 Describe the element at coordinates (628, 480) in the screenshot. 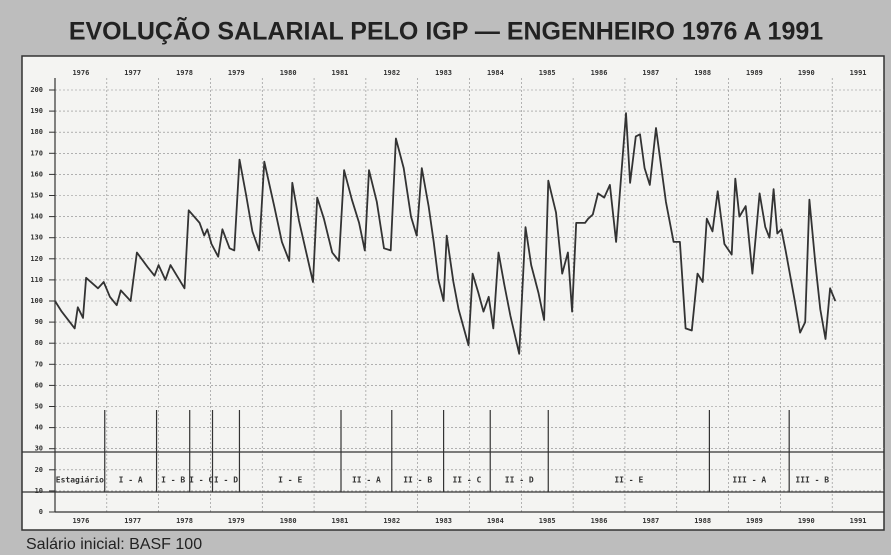

I see `stage-label: II - E` at that location.